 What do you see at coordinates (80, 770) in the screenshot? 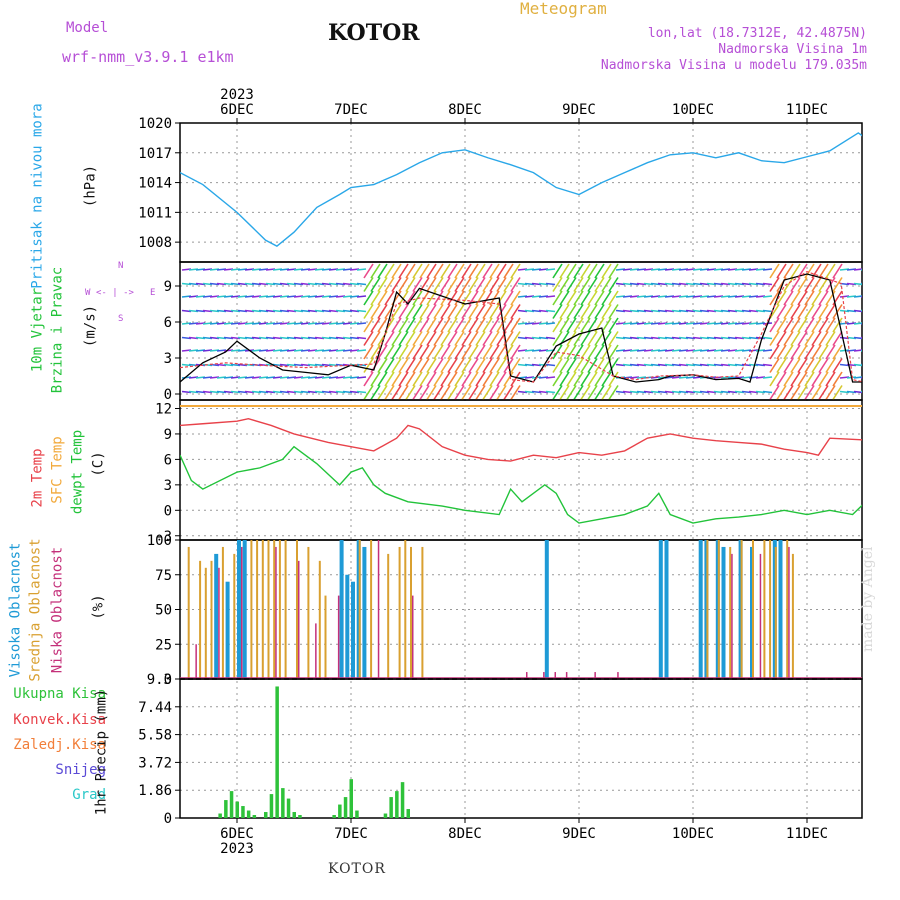
I see `precip-label-snow: Snijeg` at bounding box center [80, 770].